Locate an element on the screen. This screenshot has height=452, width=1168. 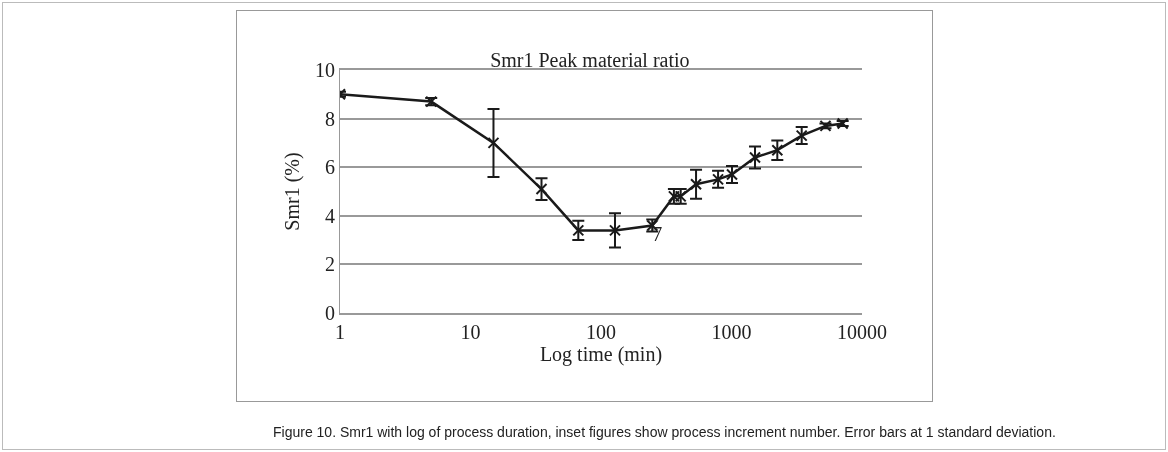
x-tick-label: 10000 is located at coordinates (862, 331).